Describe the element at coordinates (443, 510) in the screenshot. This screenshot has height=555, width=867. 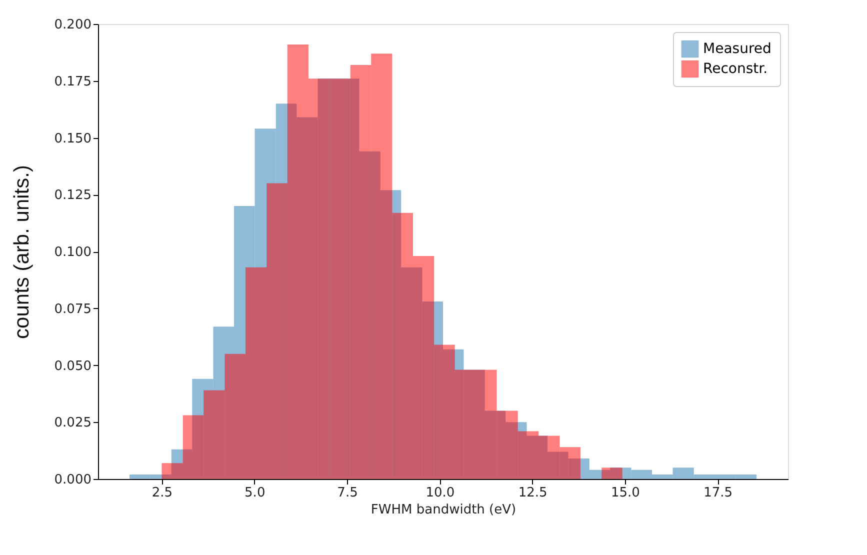
I see `x-axis-title: FWHM bandwidth (eV)` at that location.